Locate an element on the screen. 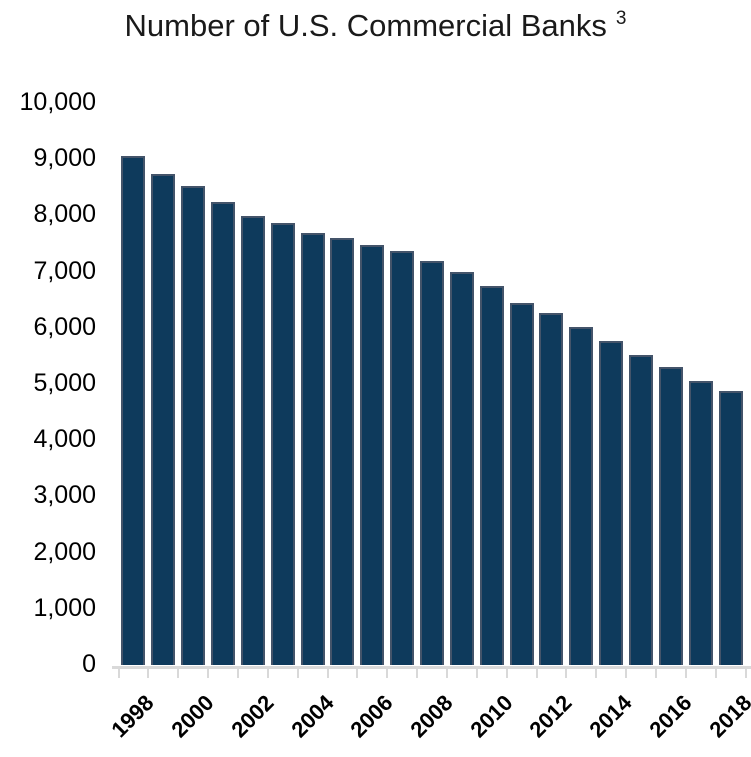 The width and height of the screenshot is (751, 757). bar-2010 is located at coordinates (491, 475).